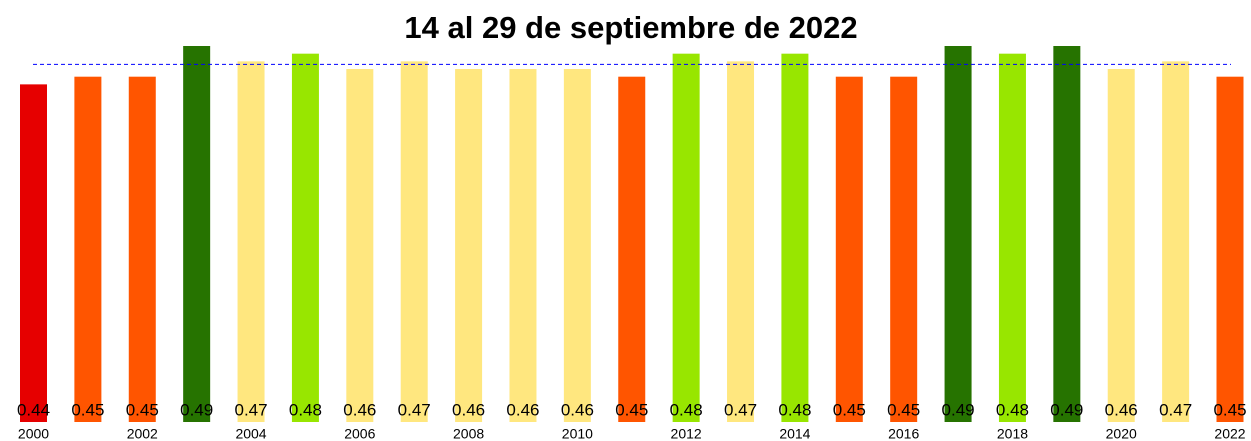 Image resolution: width=1251 pixels, height=441 pixels. I want to click on x-tick-label: 2008, so click(468, 433).